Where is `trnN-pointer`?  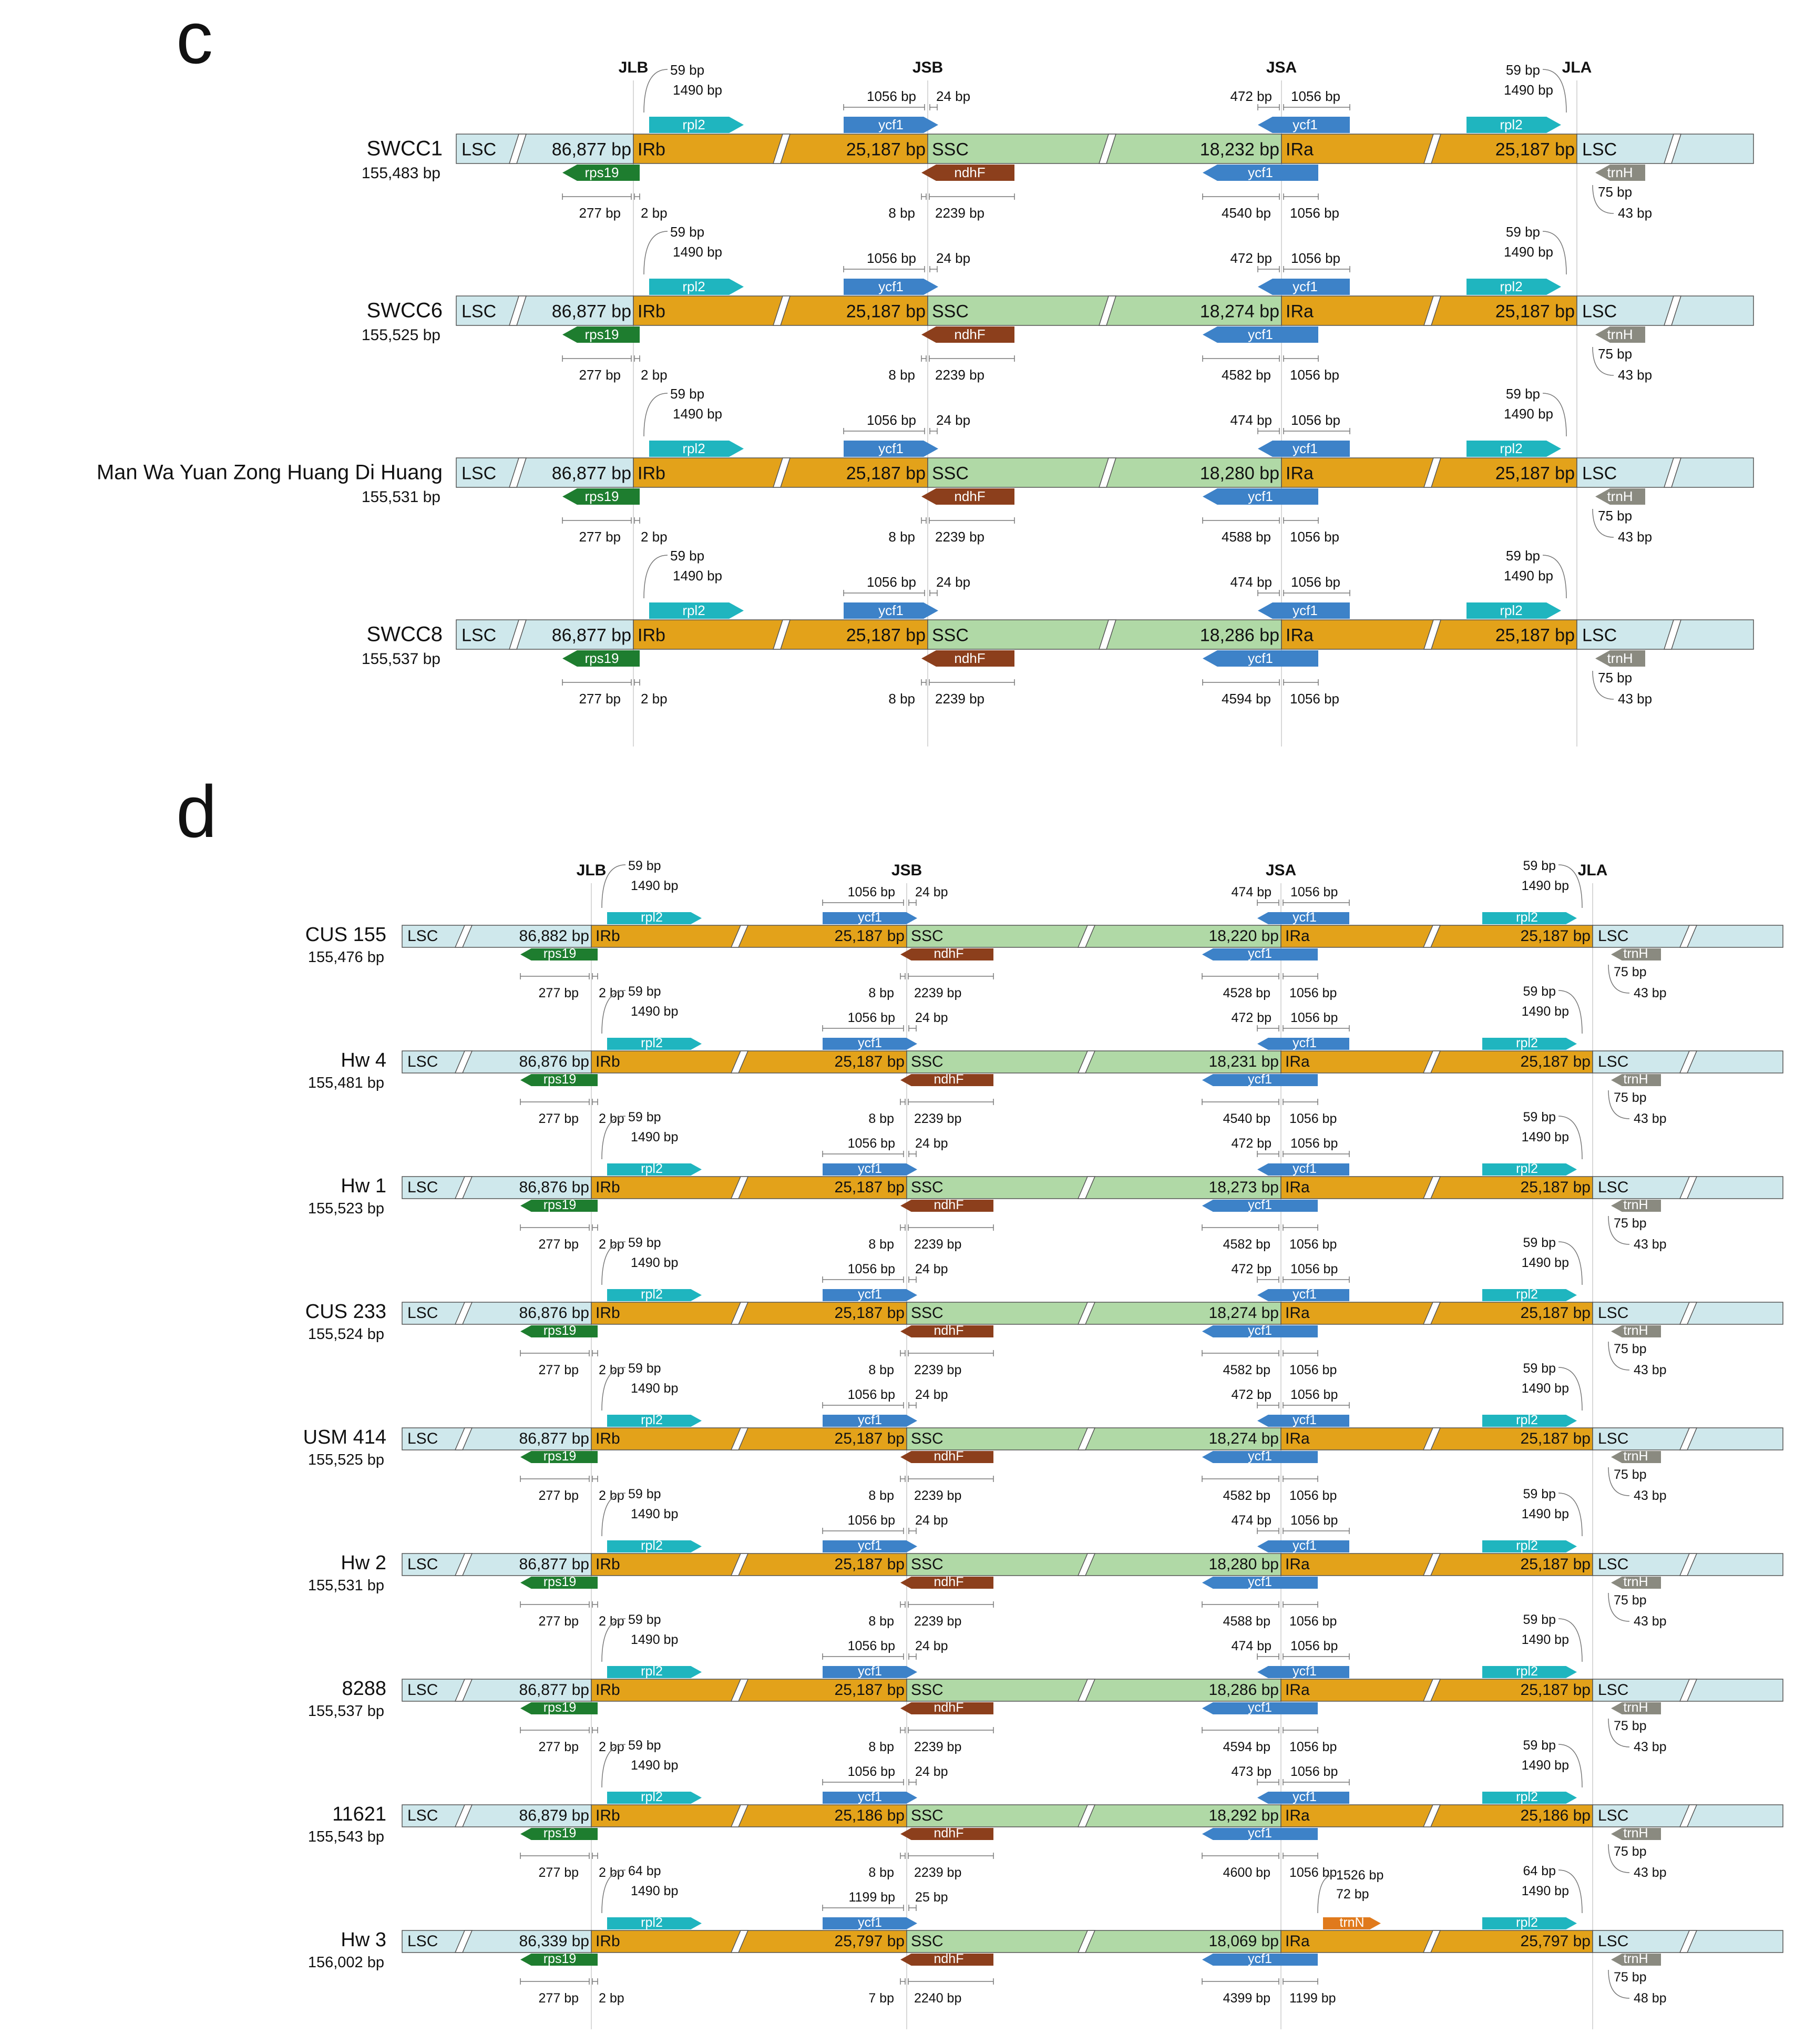 trnN-pointer is located at coordinates (1325, 1894).